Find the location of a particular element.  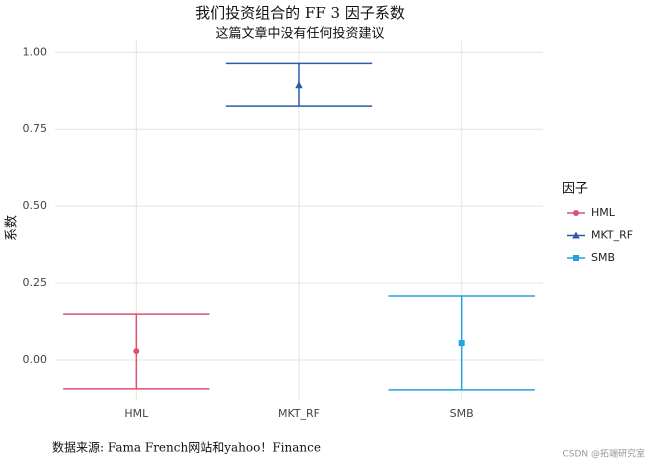

y-tick-label: 1.00 is located at coordinates (35, 51).